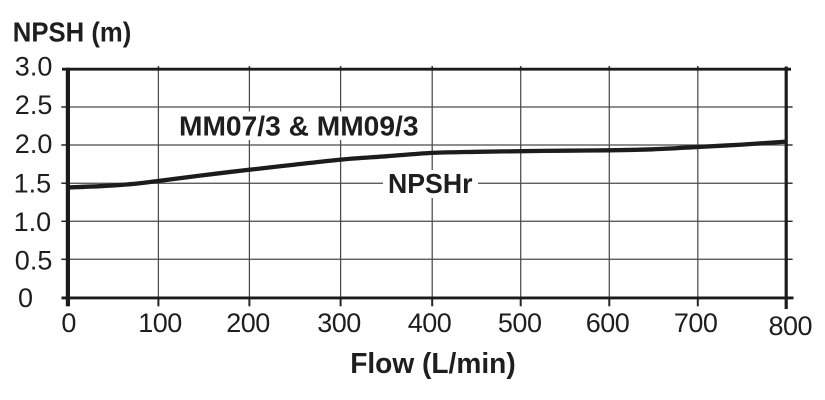  I want to click on svg-text: 2.5, so click(34, 105).